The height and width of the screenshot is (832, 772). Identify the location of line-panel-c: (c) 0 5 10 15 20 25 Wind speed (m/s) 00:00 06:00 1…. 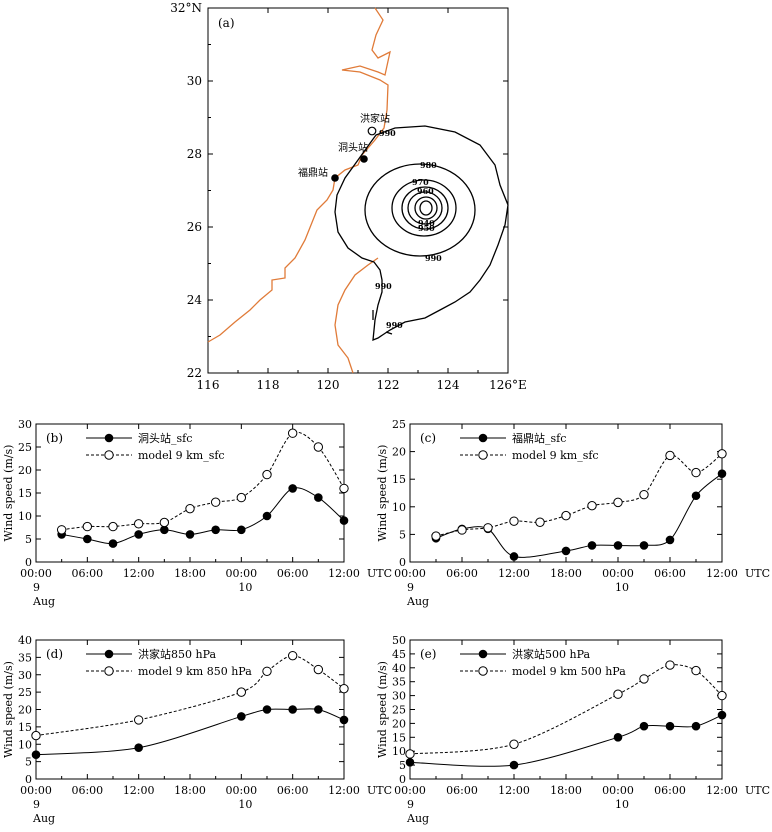
(573, 513).